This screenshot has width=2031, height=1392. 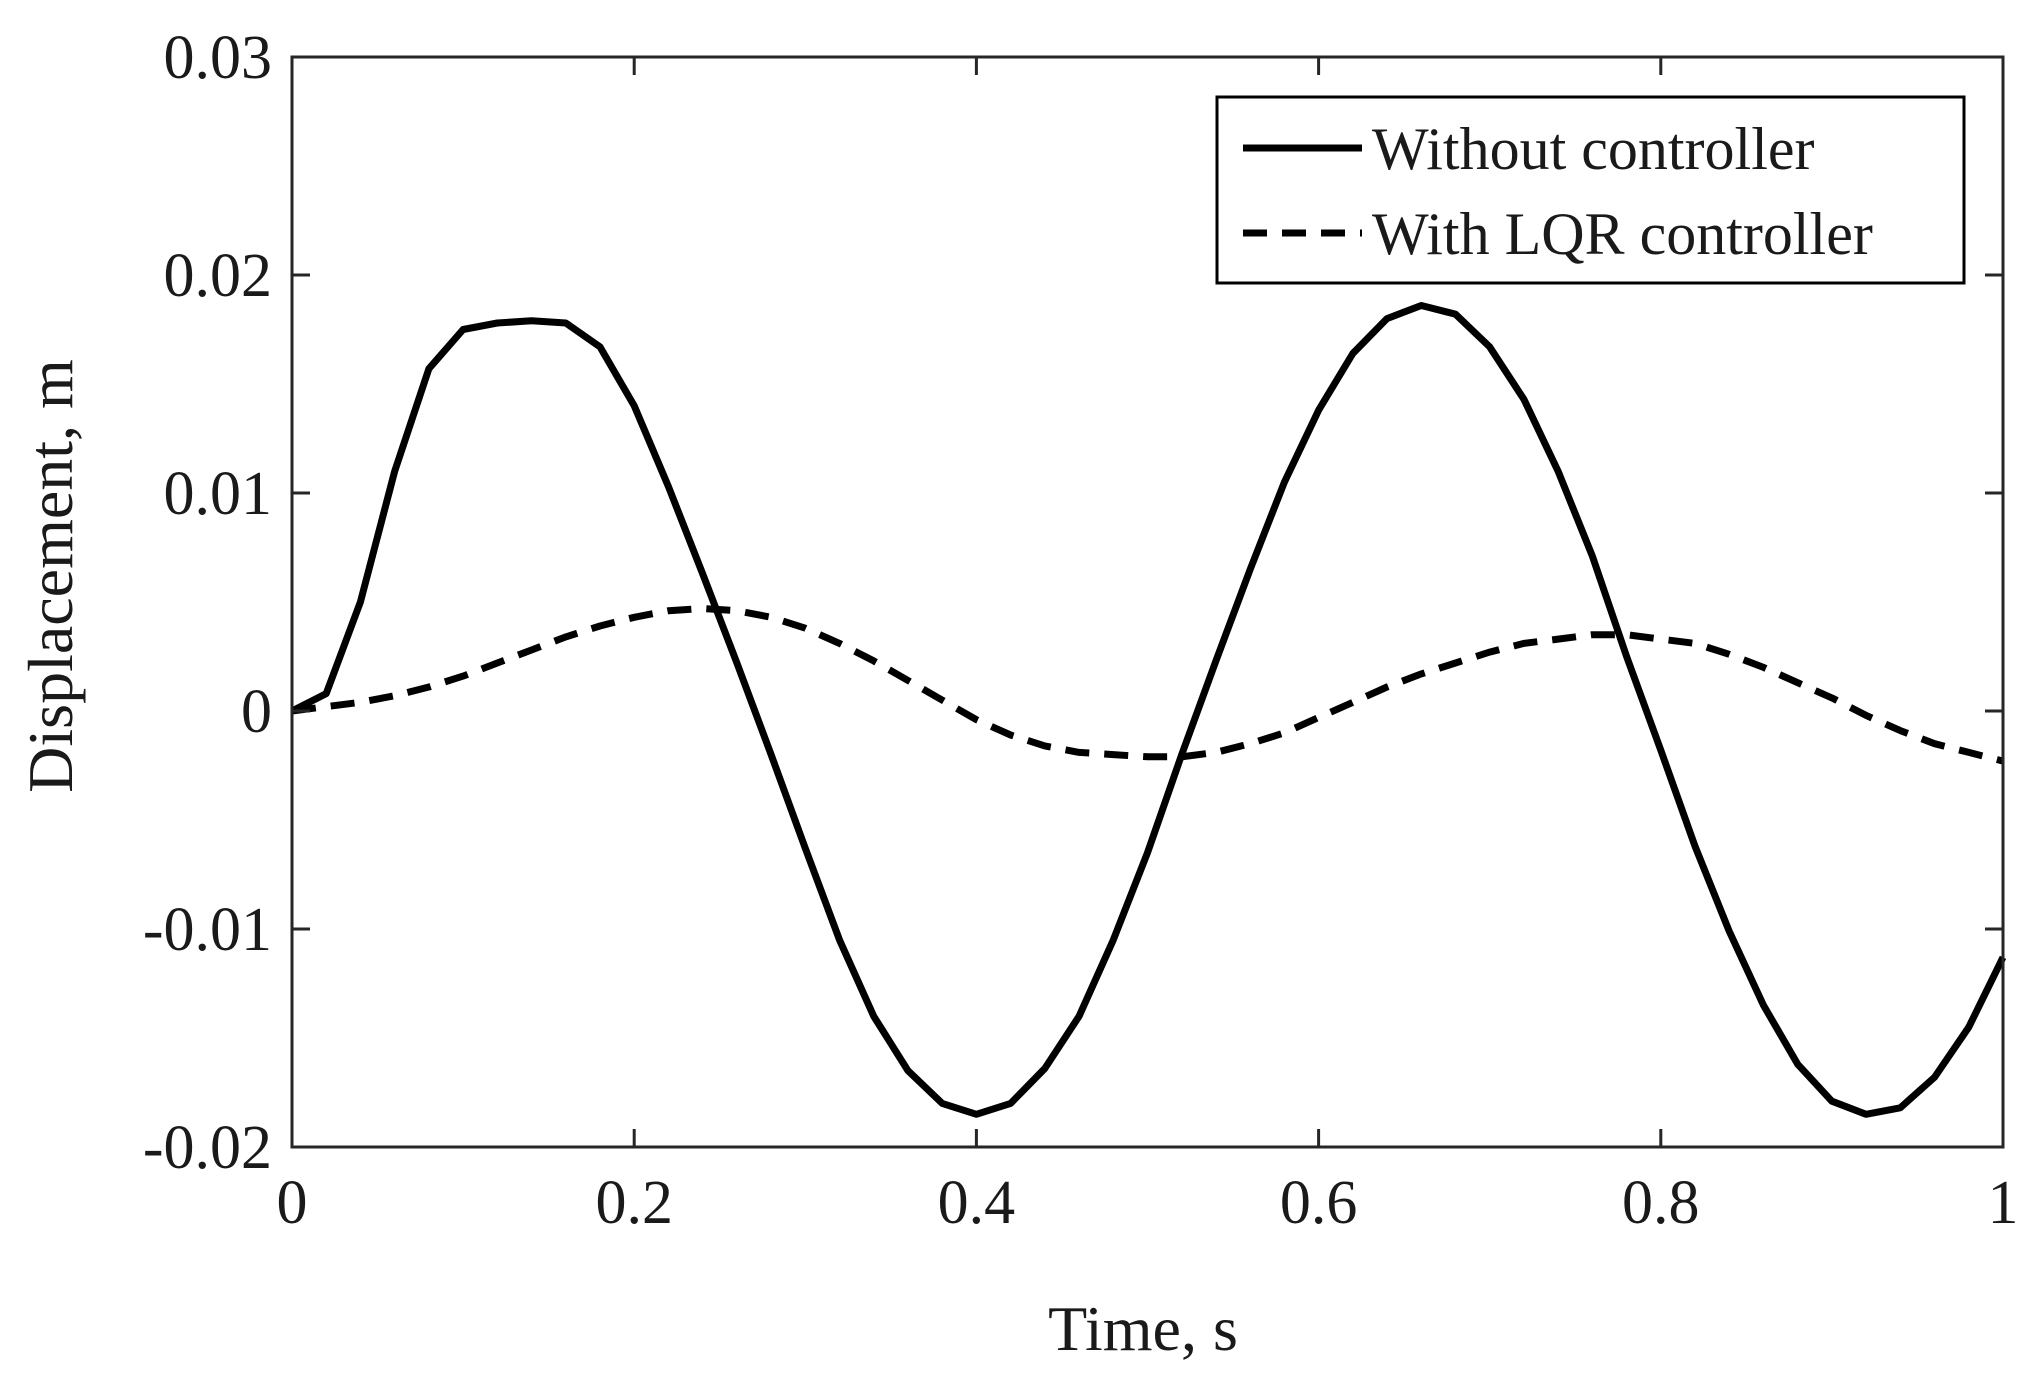 What do you see at coordinates (256, 712) in the screenshot?
I see `y-tick-label: 0` at bounding box center [256, 712].